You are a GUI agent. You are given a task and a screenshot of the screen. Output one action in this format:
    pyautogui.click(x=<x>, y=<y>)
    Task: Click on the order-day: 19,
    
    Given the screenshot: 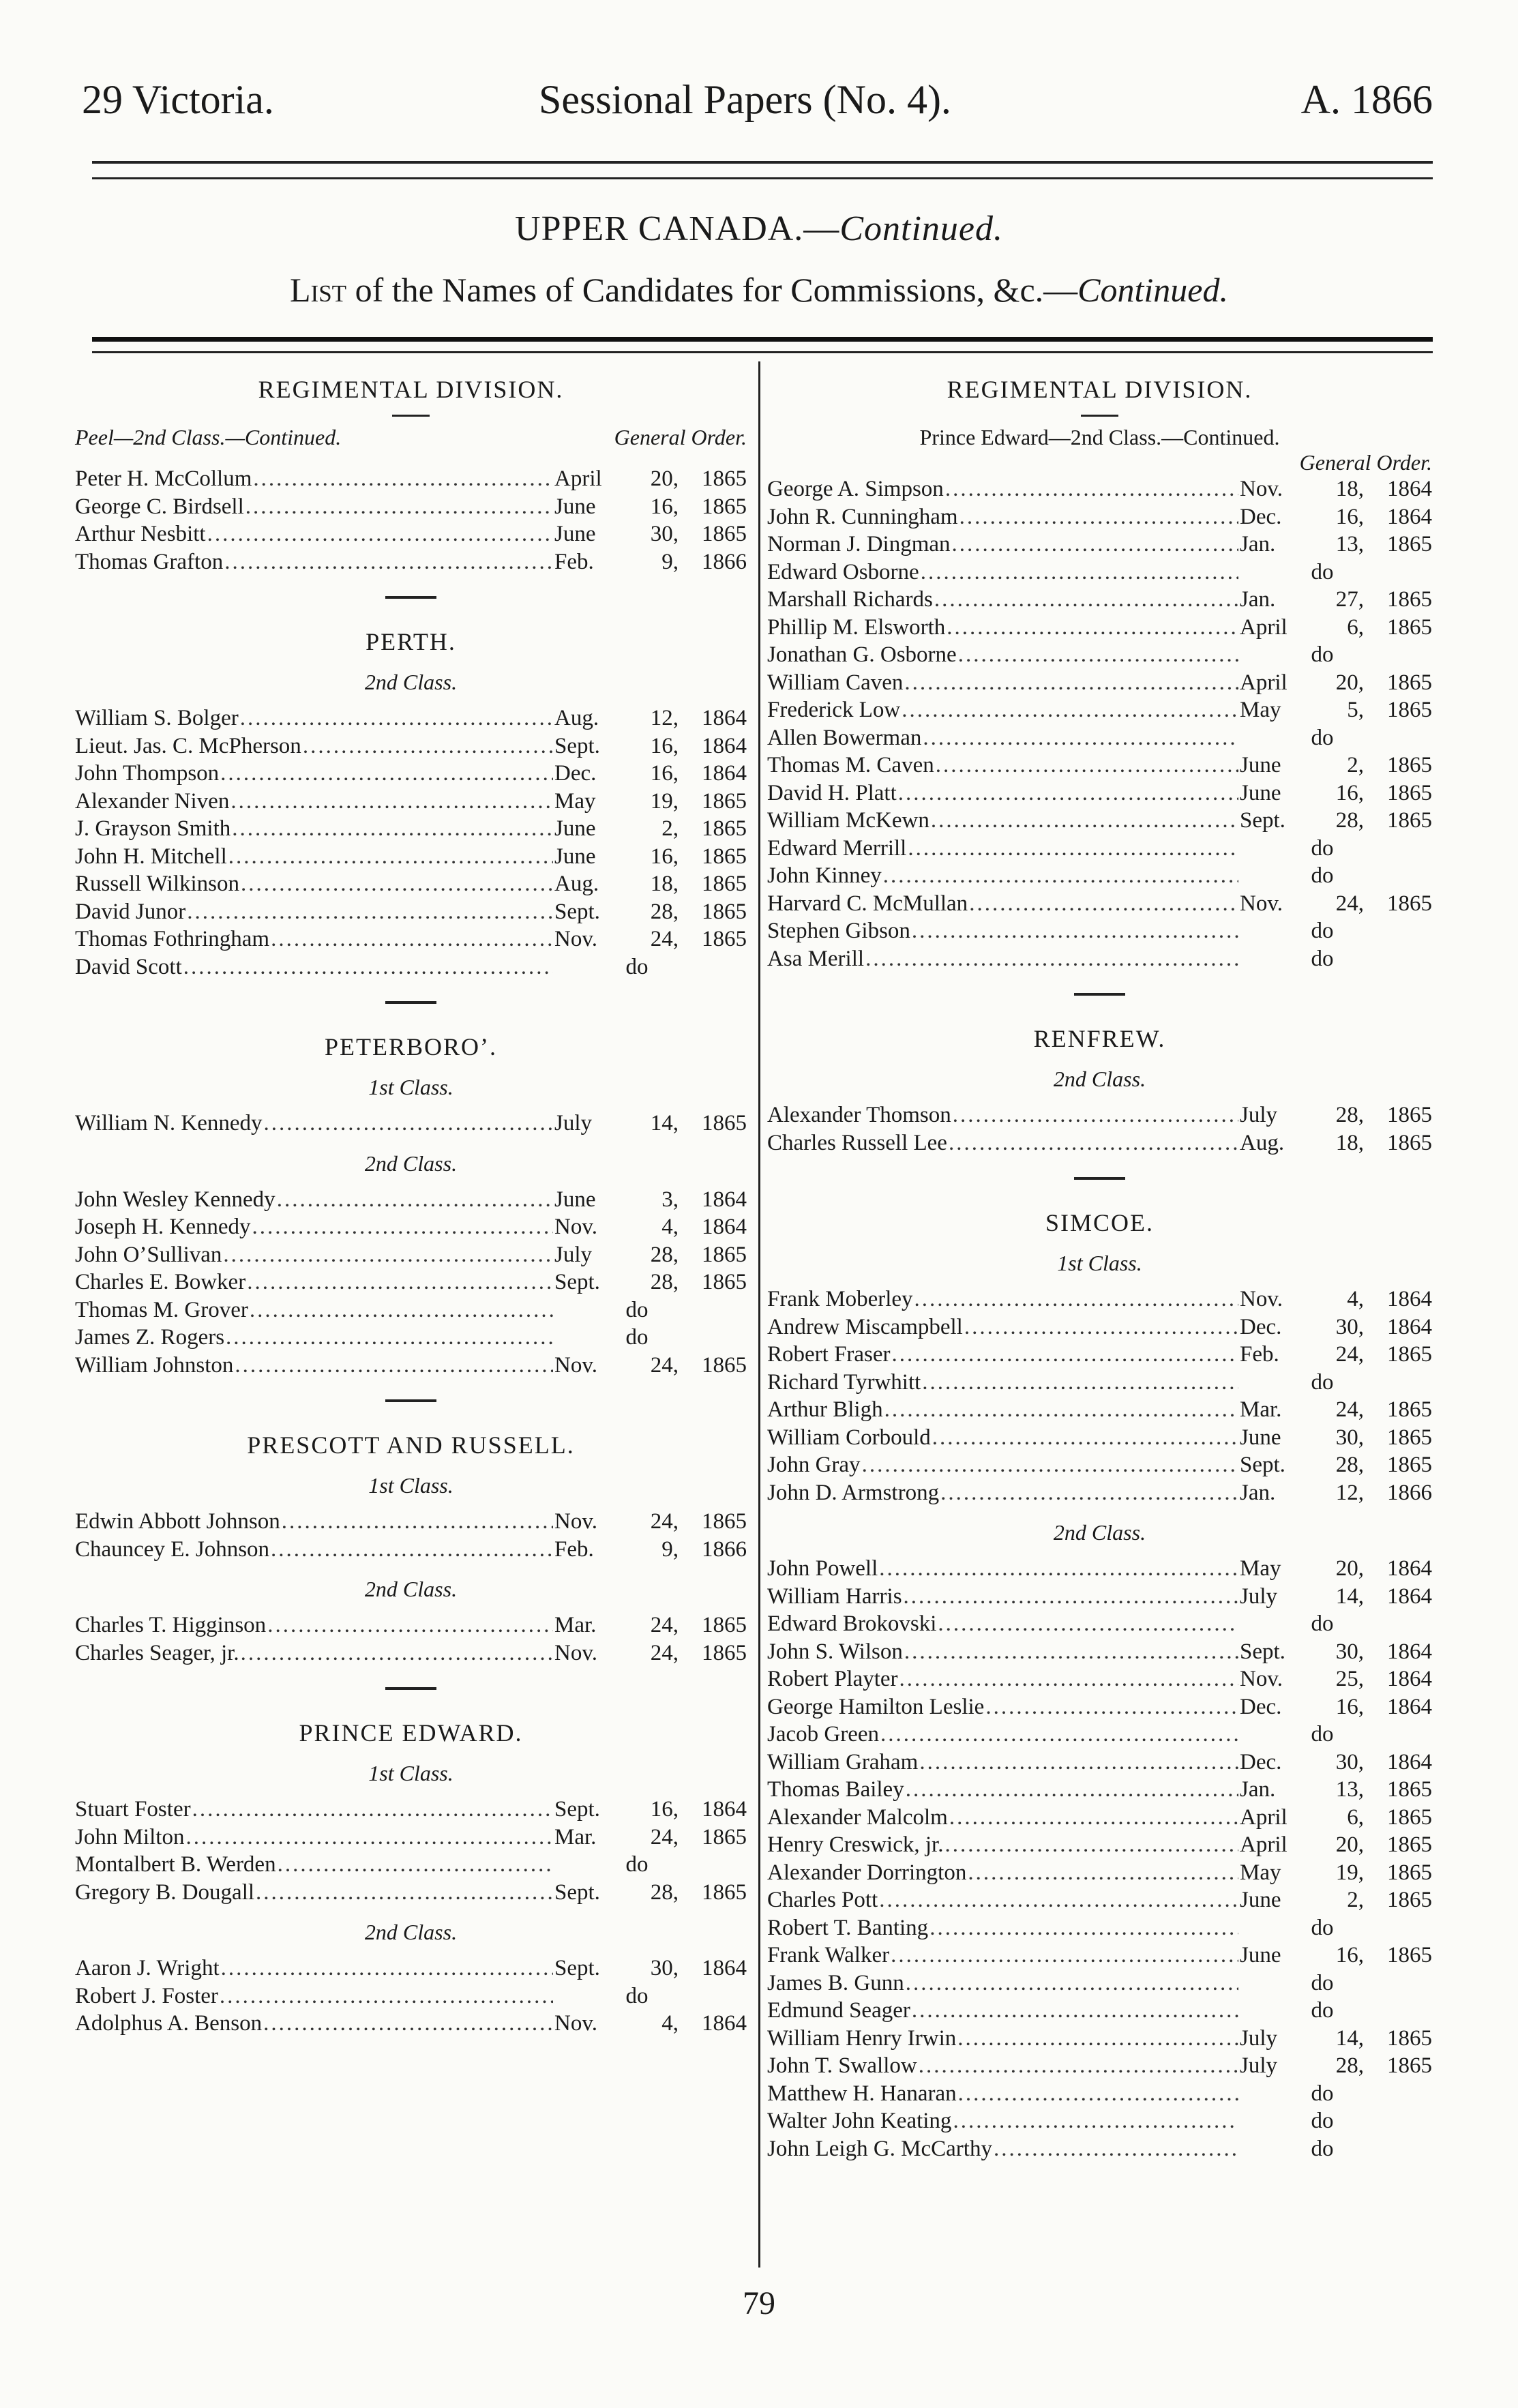 What is the action you would take?
    pyautogui.click(x=664, y=801)
    